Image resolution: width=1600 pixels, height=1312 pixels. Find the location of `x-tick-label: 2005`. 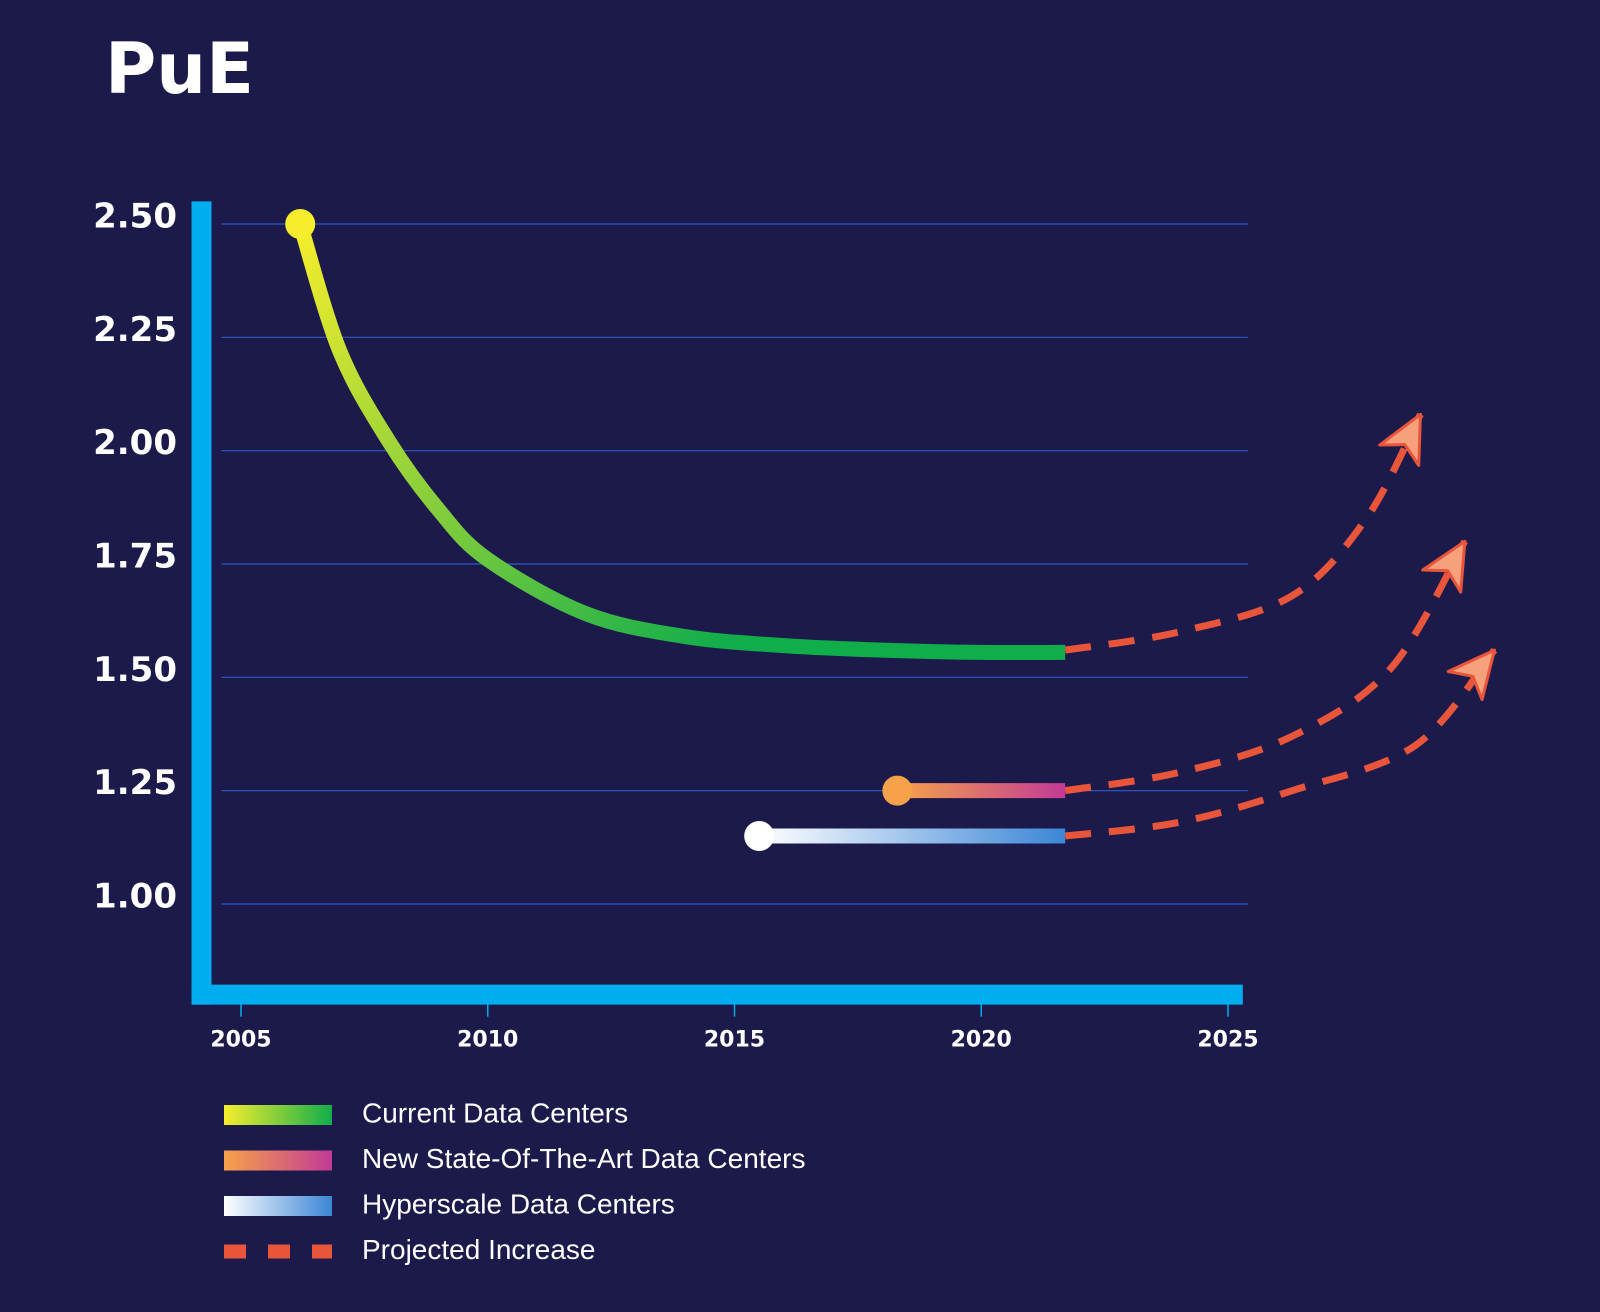

x-tick-label: 2005 is located at coordinates (240, 1040).